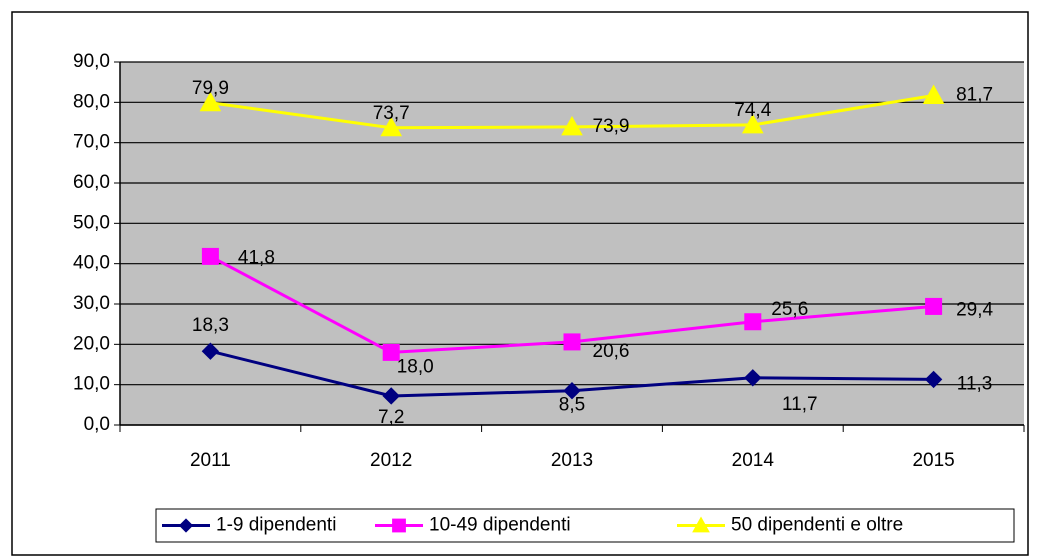  What do you see at coordinates (585, 525) in the screenshot?
I see `legend-box` at bounding box center [585, 525].